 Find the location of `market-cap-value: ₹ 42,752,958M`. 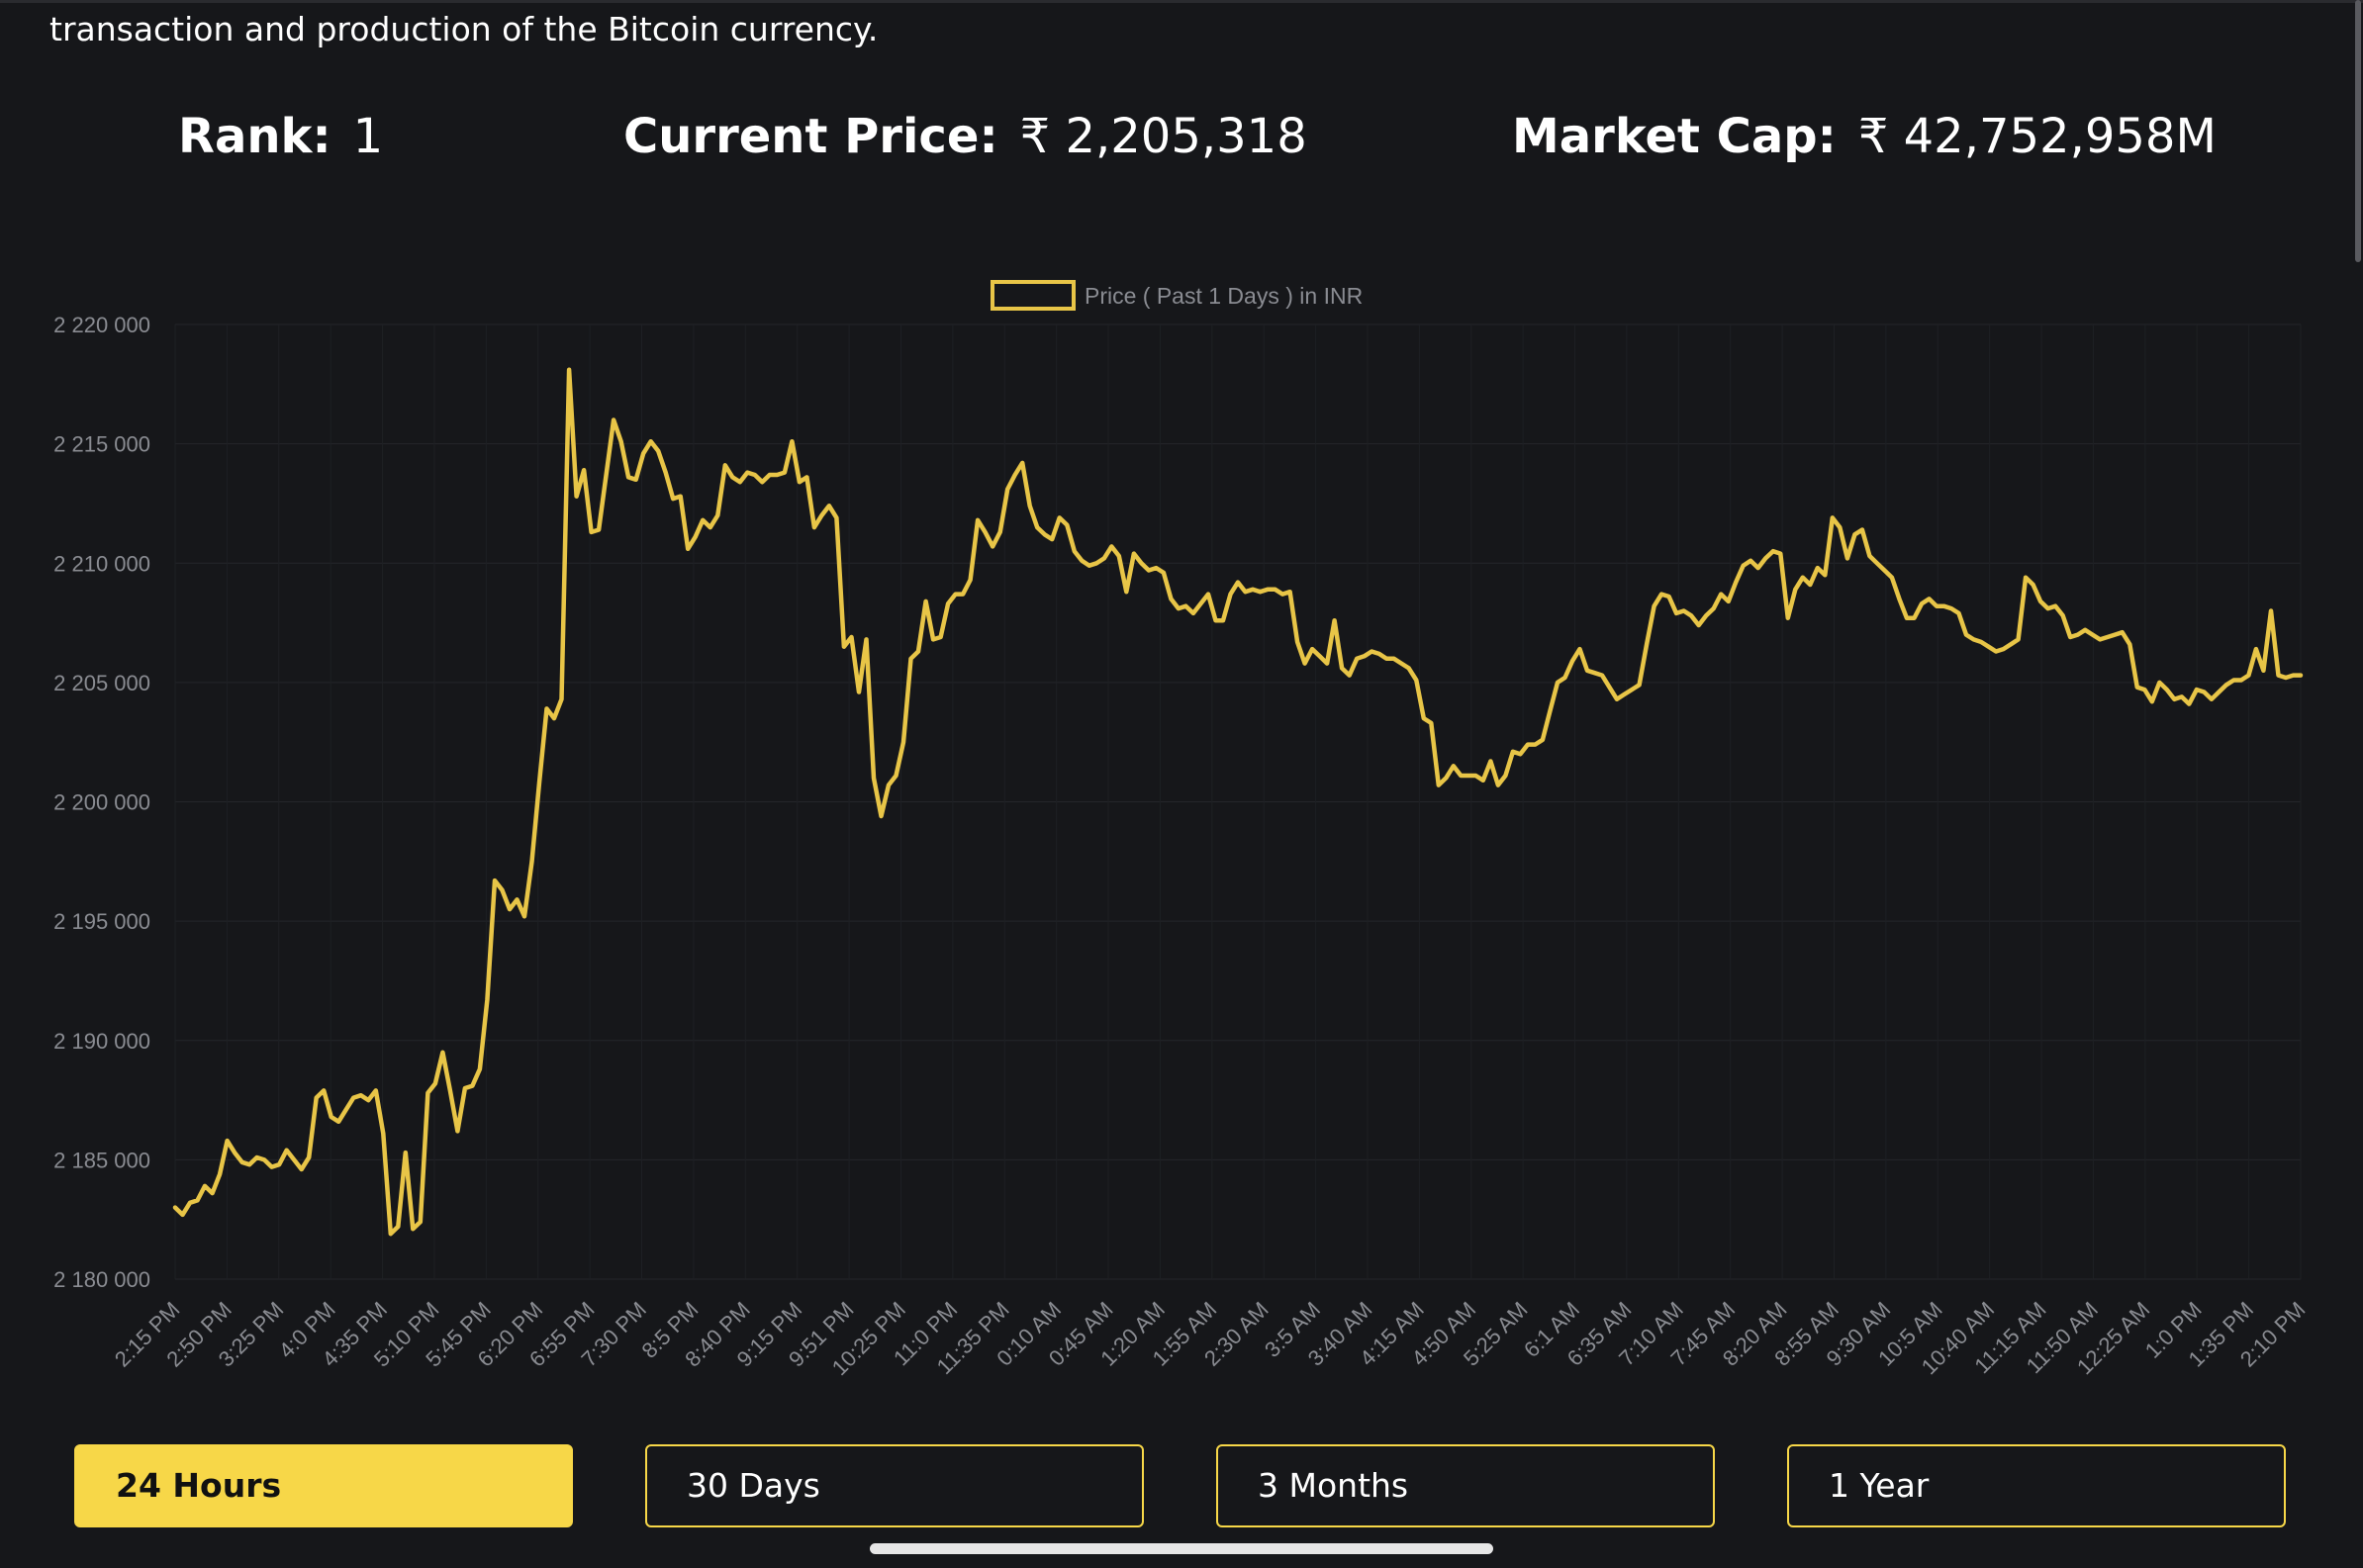

market-cap-value: ₹ 42,752,958M is located at coordinates (2037, 136).